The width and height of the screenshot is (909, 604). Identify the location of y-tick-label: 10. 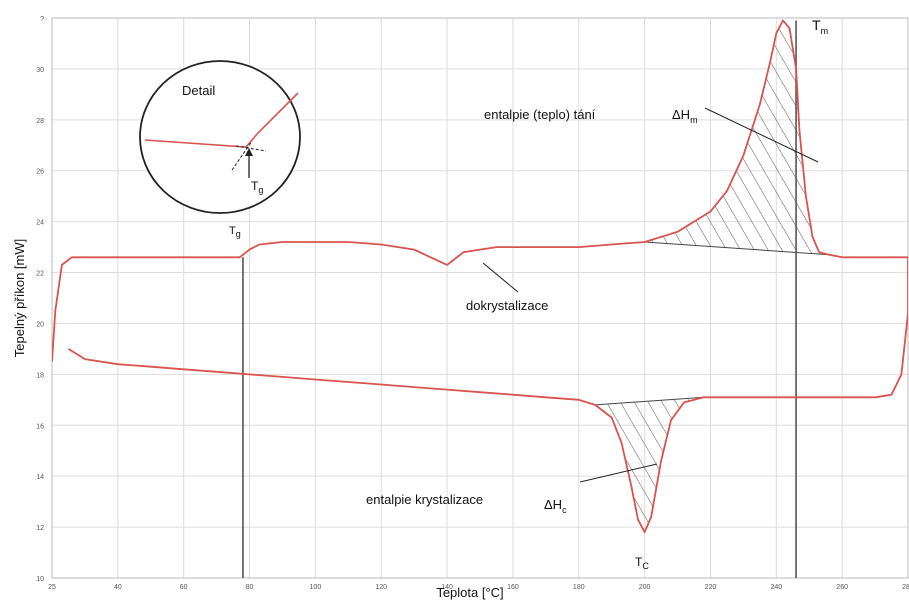
(40, 579).